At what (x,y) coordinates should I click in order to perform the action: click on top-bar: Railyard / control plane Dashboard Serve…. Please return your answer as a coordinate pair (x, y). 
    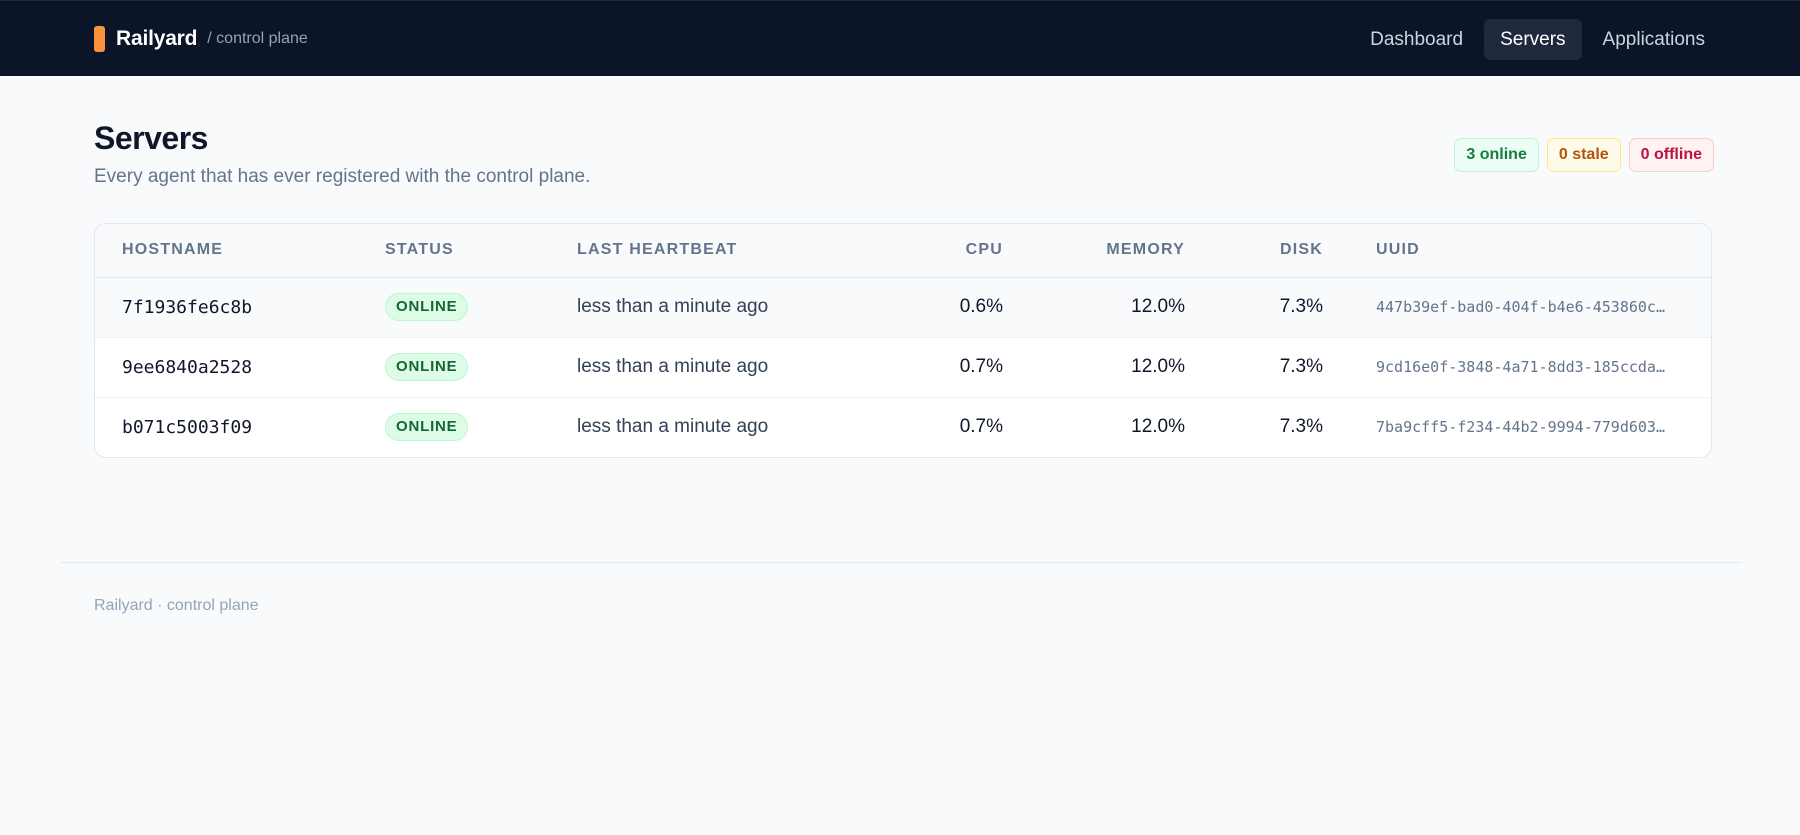
    Looking at the image, I should click on (900, 38).